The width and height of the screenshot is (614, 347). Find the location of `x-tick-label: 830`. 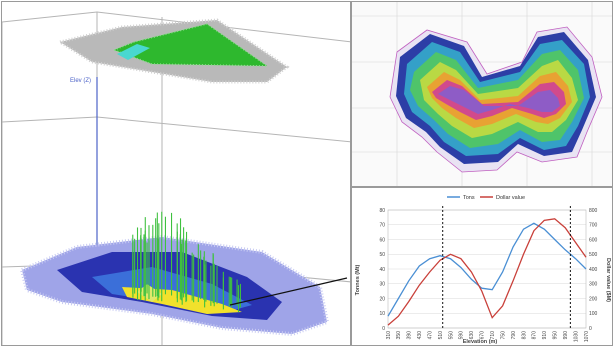

x-tick-label: 830 is located at coordinates (524, 335).